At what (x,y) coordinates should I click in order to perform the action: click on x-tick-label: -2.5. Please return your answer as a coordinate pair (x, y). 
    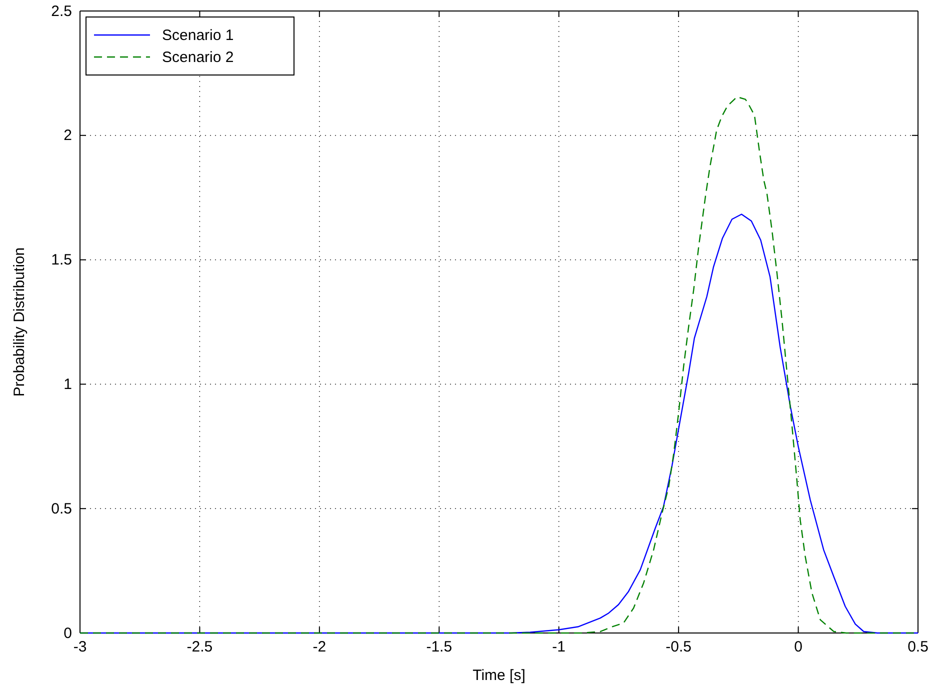
    Looking at the image, I should click on (199, 647).